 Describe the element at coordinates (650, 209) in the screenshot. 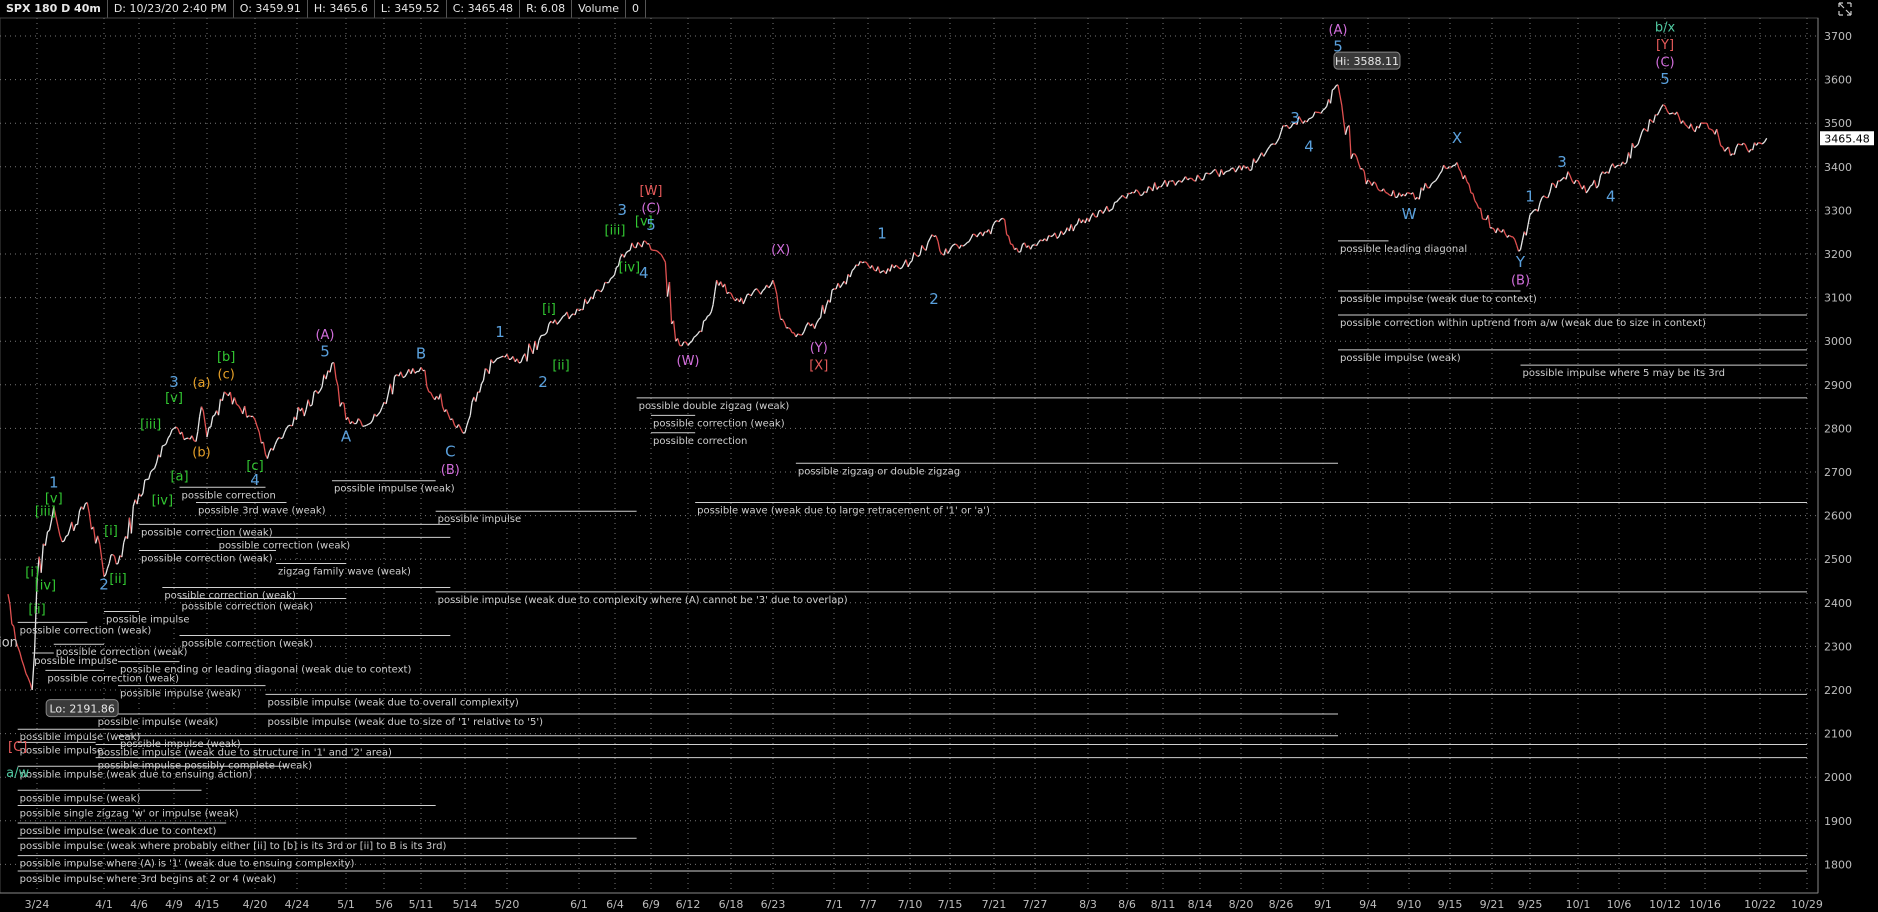

I see `wave-label: (C)` at that location.